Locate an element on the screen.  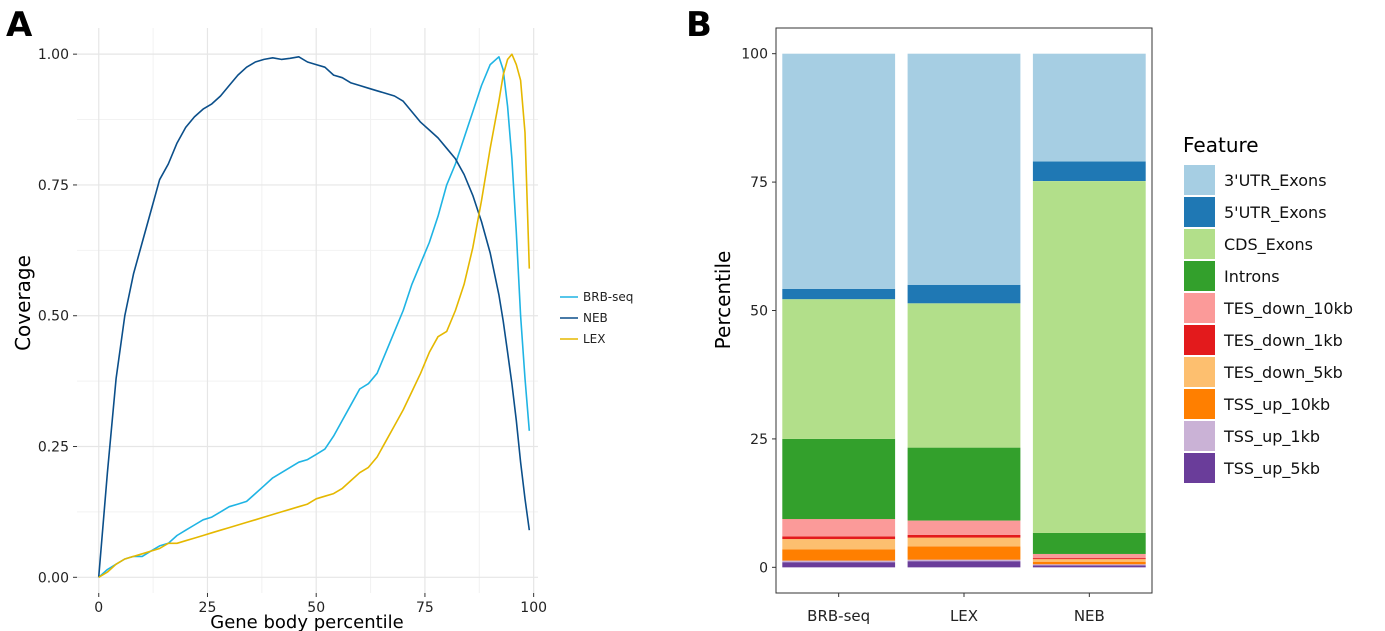
y-tick-label: 50 is located at coordinates (759, 312).